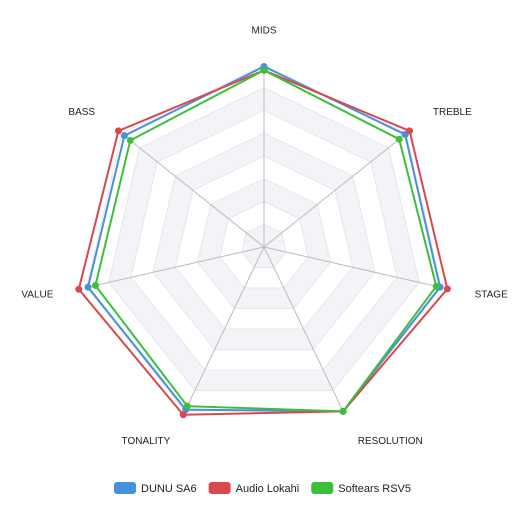  What do you see at coordinates (264, 31) in the screenshot?
I see `axis-label: MIDS` at bounding box center [264, 31].